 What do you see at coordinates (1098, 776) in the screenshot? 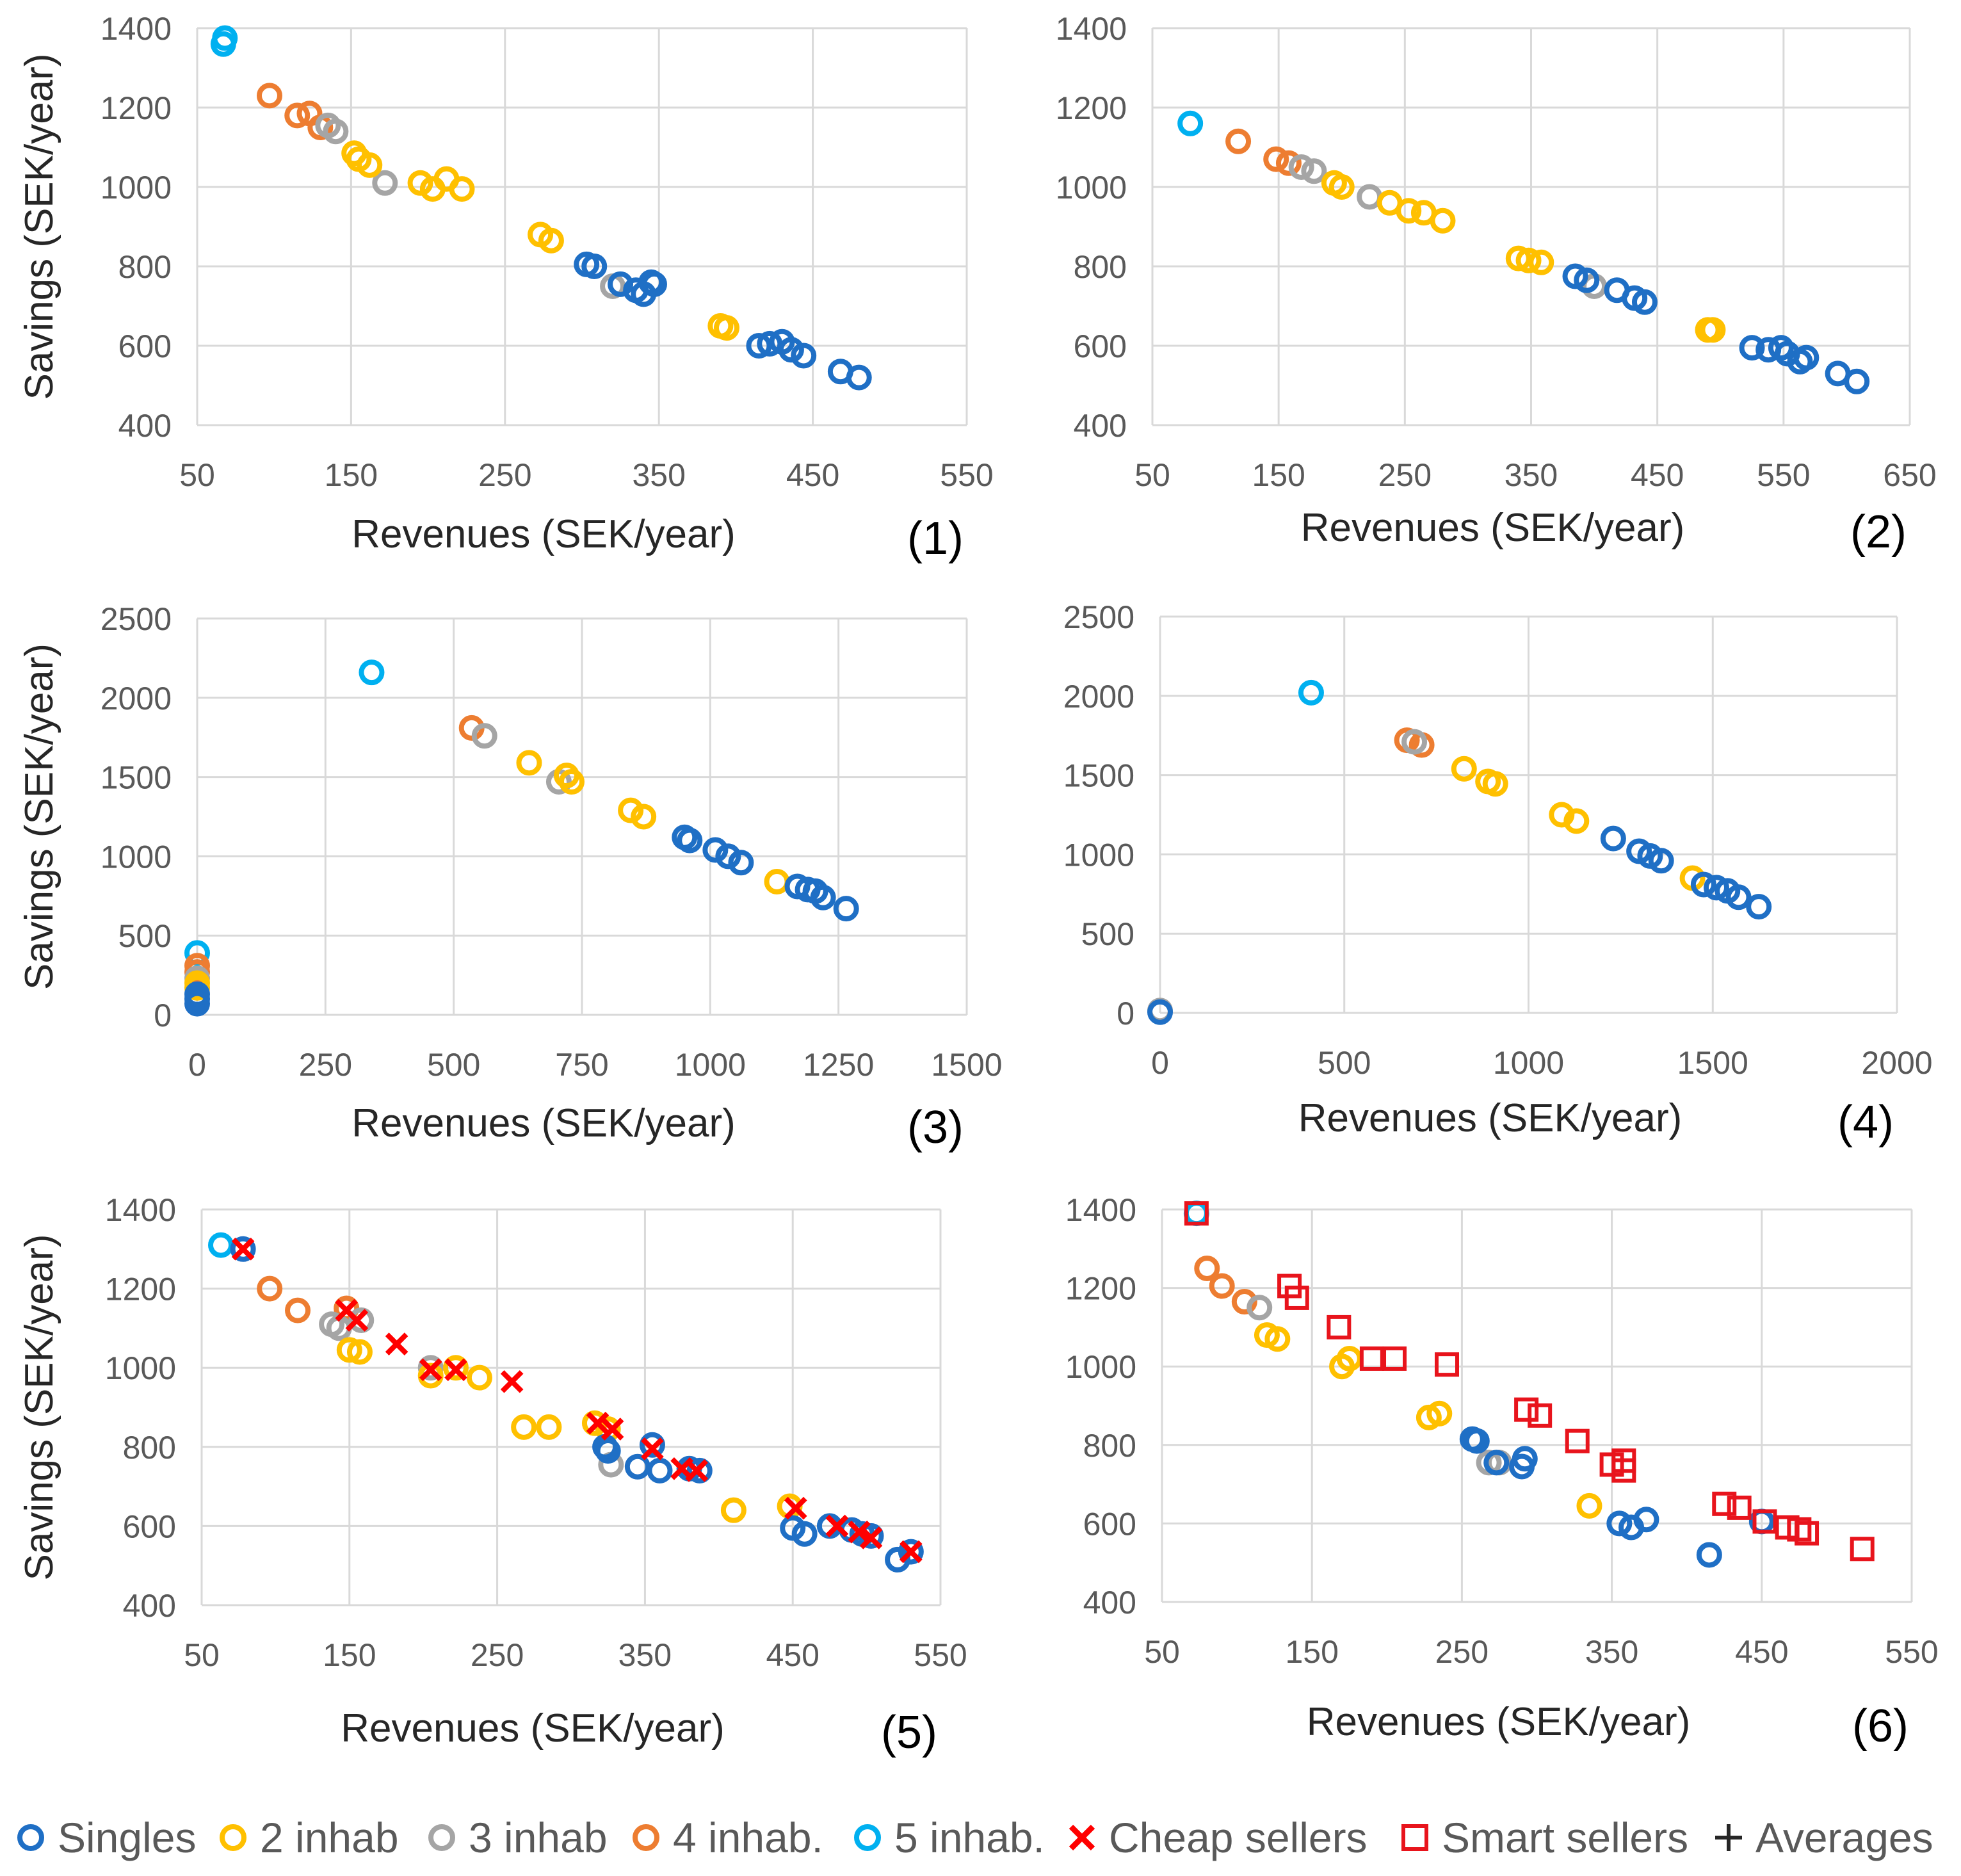
I see `y-tick-label: 1500` at bounding box center [1098, 776].